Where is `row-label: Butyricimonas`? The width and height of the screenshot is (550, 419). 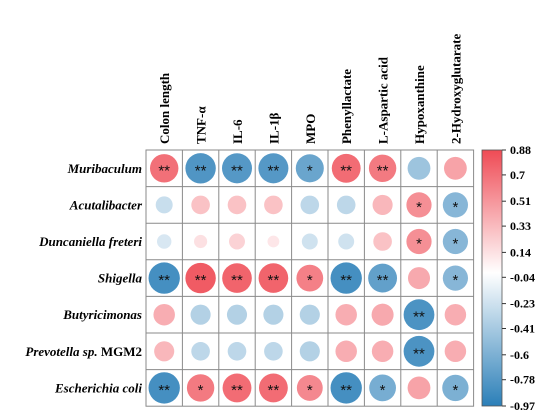 row-label: Butyricimonas is located at coordinates (102, 314).